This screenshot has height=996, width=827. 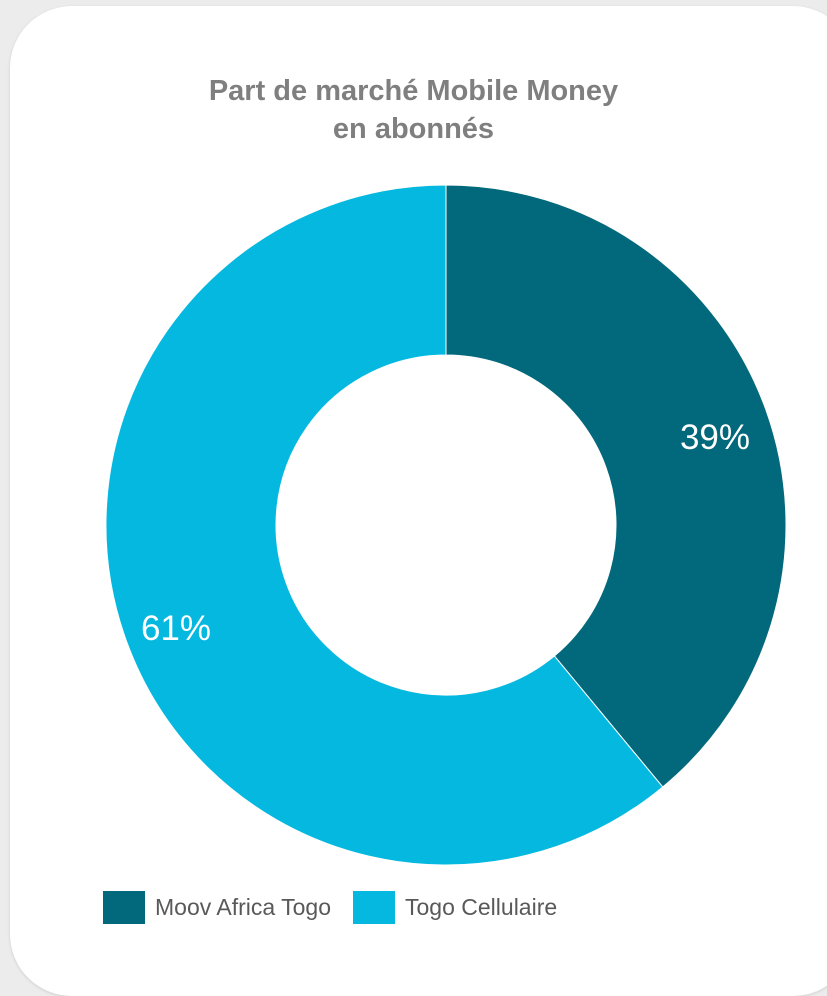 I want to click on legend-swatch-togo-cellulaire, so click(x=374, y=907).